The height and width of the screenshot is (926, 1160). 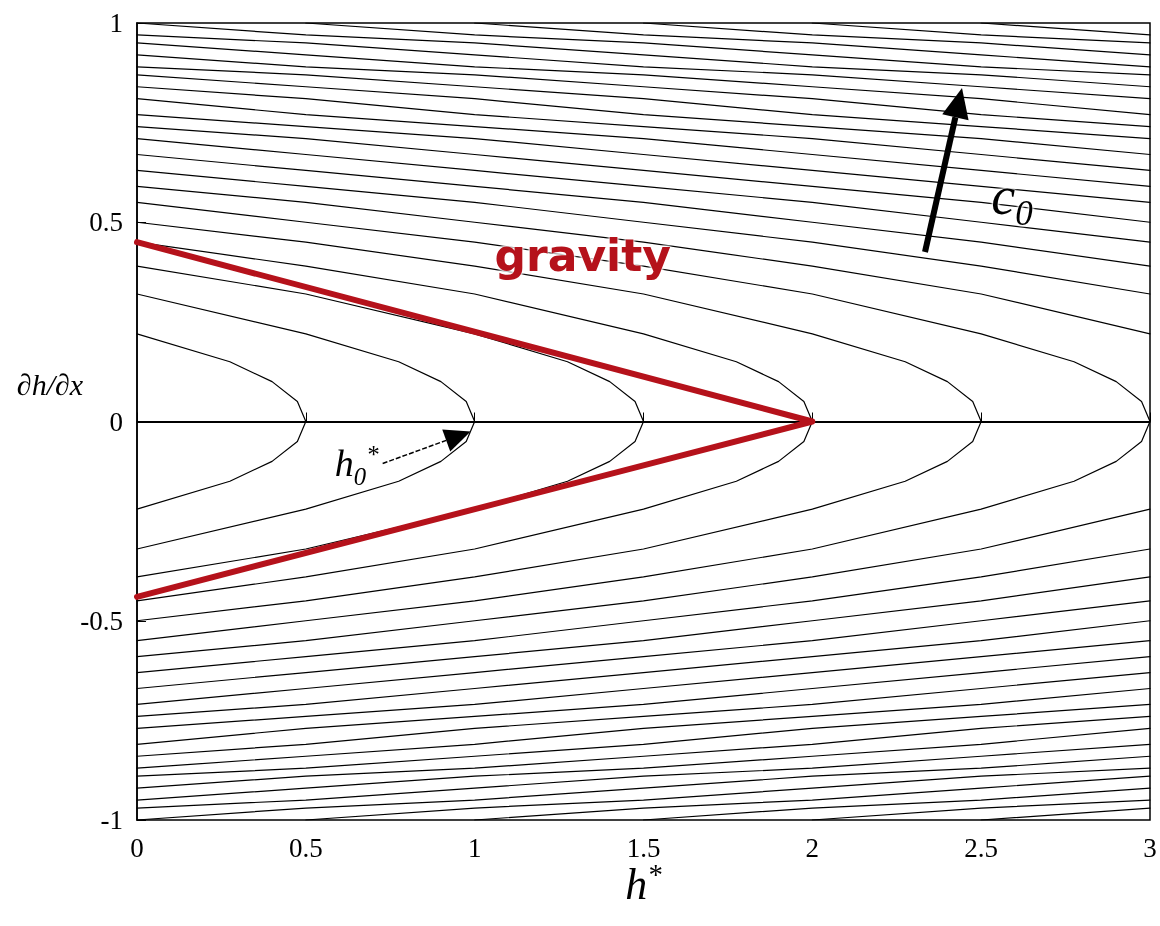 What do you see at coordinates (116, 23) in the screenshot?
I see `y-tick-label: 1` at bounding box center [116, 23].